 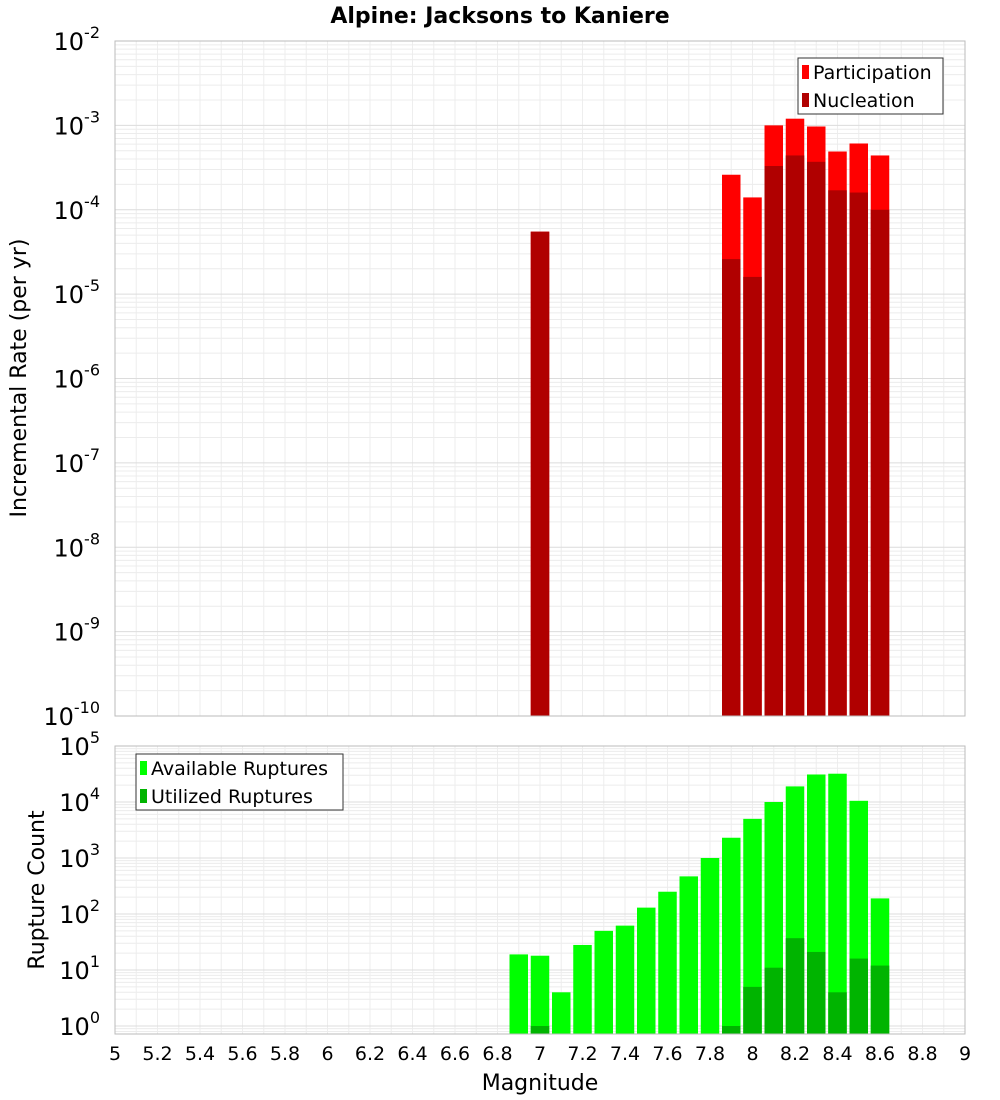 What do you see at coordinates (858, 996) in the screenshot?
I see `bar-utilized-ruptures-8.5` at bounding box center [858, 996].